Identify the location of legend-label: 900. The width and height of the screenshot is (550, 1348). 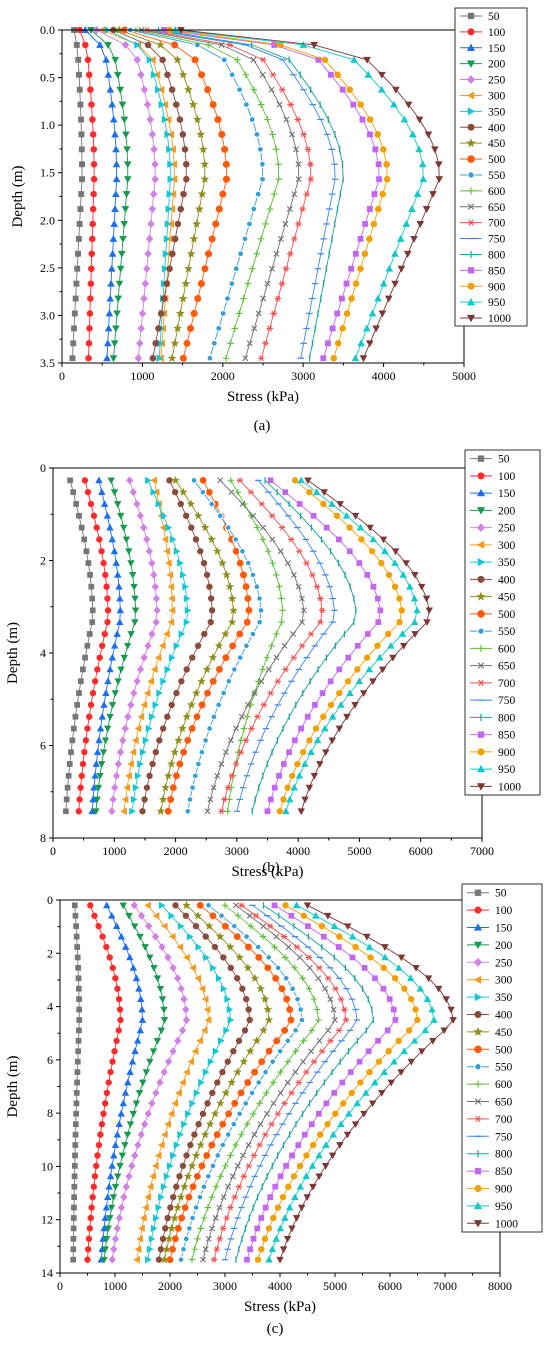
(497, 287).